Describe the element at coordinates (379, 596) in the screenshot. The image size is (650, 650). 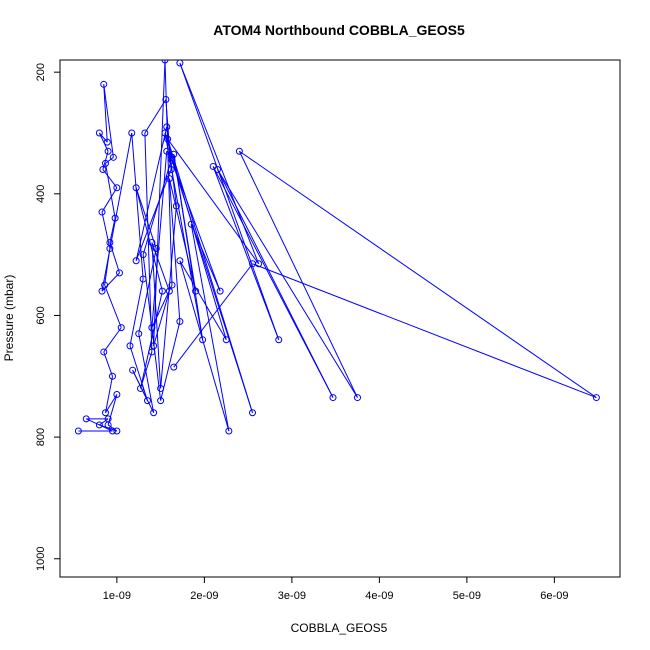
I see `x-tick-label: 4e-09` at that location.